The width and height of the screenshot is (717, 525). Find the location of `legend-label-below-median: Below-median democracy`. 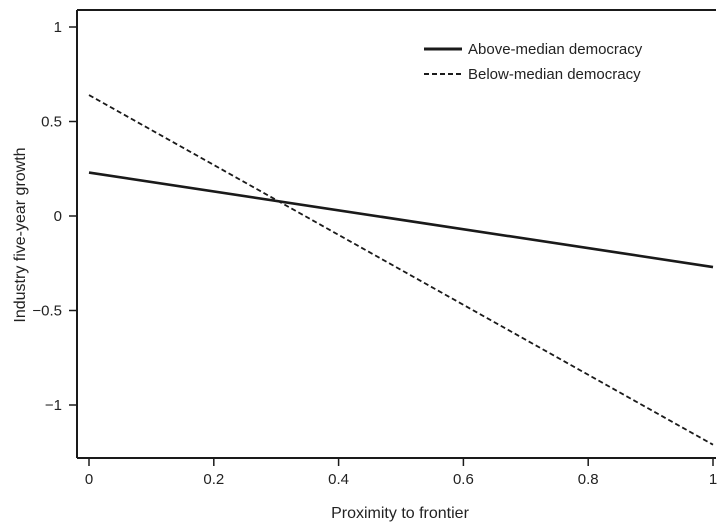

legend-label-below-median: Below-median democracy is located at coordinates (554, 74).